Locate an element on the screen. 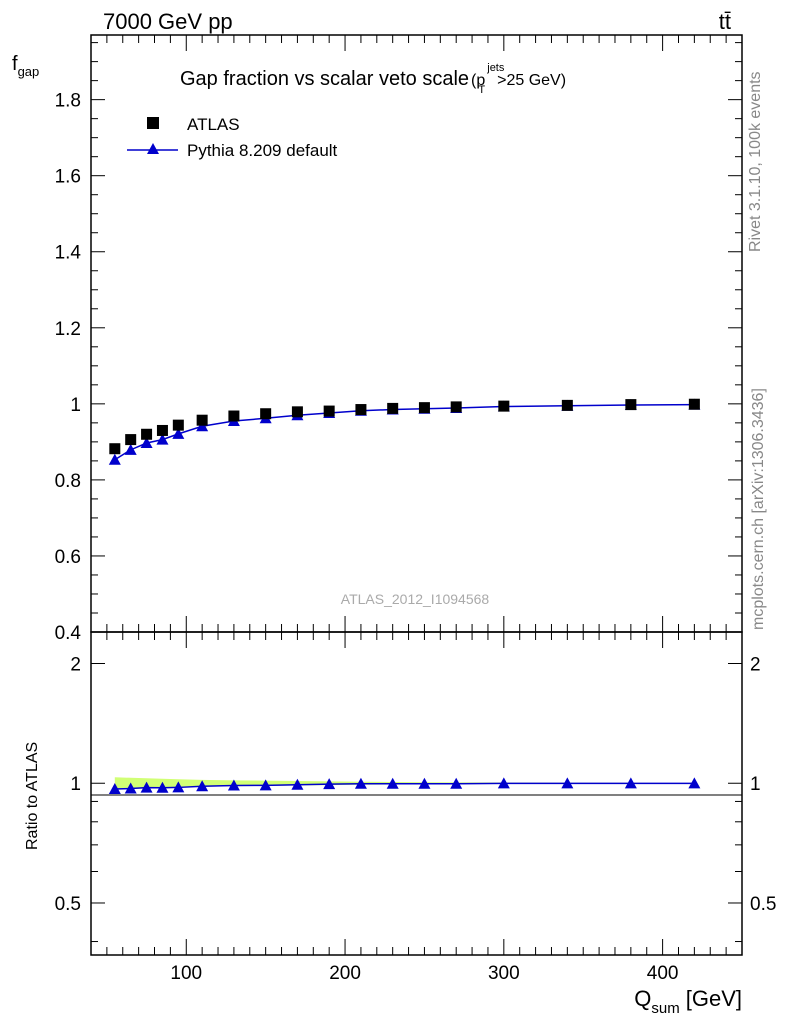 This screenshot has height=1024, width=786. legend: ATLAS Pythia 8.209 default is located at coordinates (232, 137).